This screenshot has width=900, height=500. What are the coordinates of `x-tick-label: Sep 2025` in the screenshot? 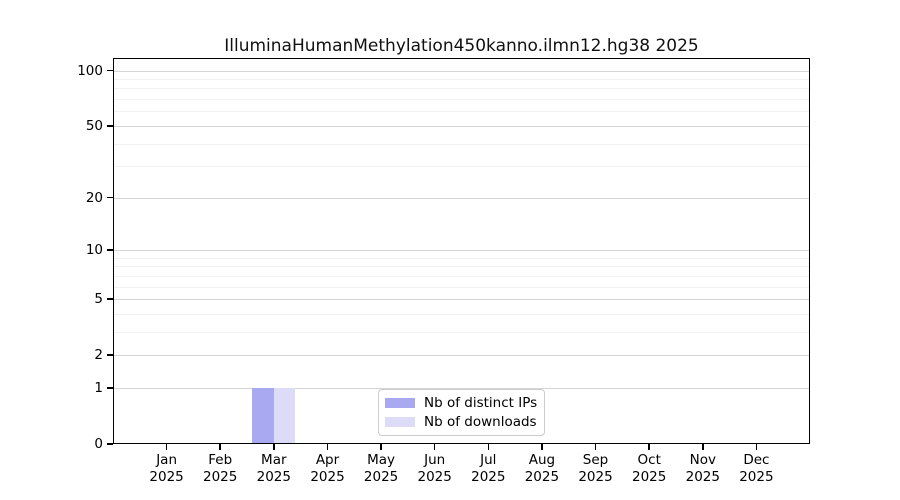 It's located at (595, 468).